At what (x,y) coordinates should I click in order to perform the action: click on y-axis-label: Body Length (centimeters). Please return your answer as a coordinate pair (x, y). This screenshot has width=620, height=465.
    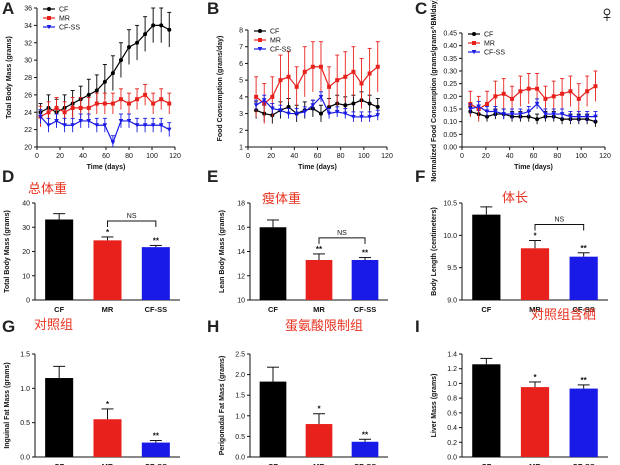
    Looking at the image, I should click on (434, 251).